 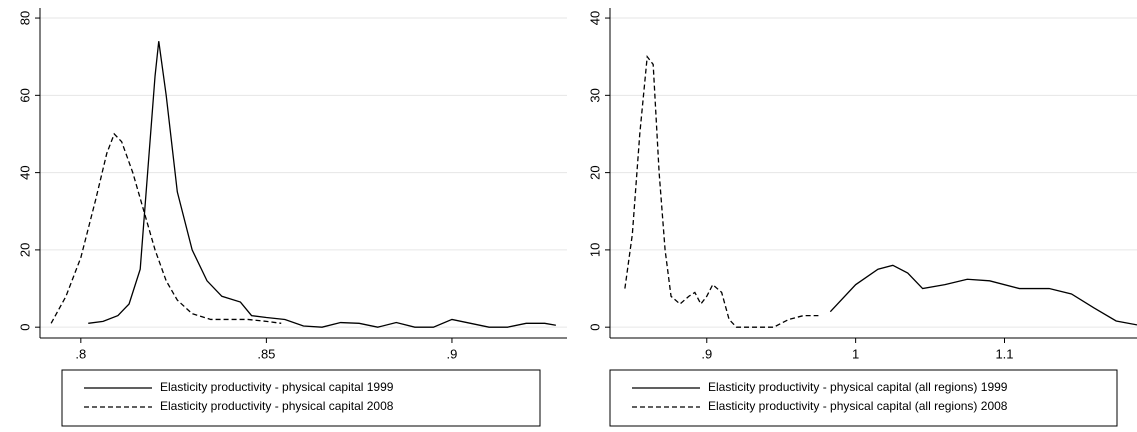 What do you see at coordinates (594, 250) in the screenshot?
I see `y-tick-label: 10` at bounding box center [594, 250].